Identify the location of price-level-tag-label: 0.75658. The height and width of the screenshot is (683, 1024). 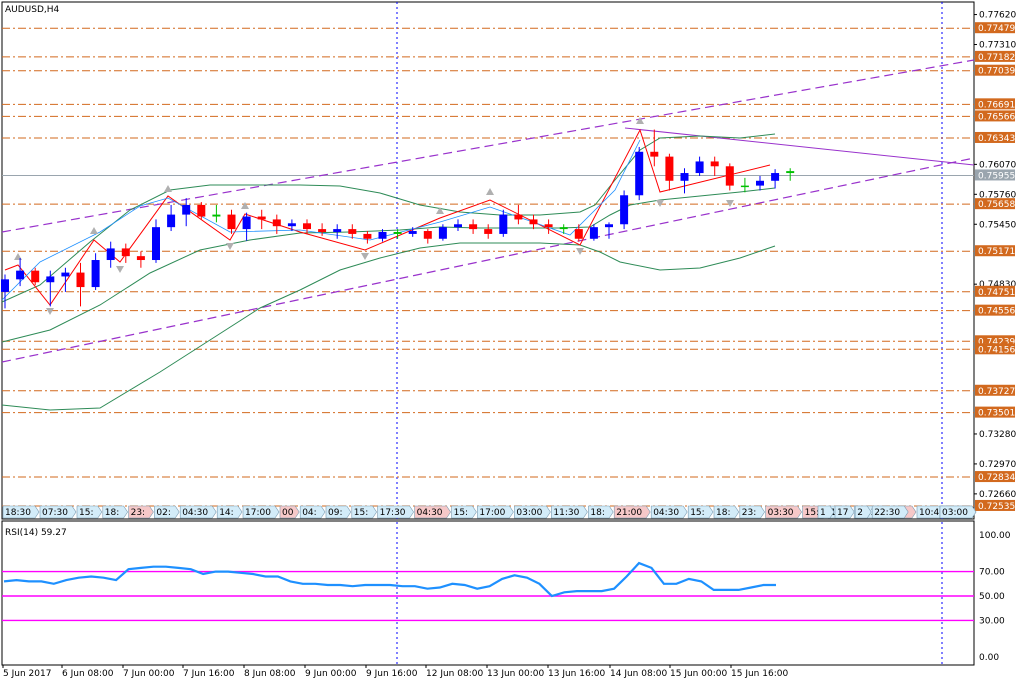
(996, 205).